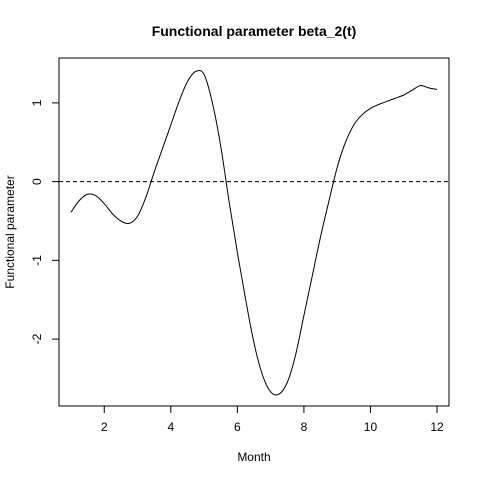  What do you see at coordinates (272, 419) in the screenshot?
I see `x-axis: 2 4 6 8 10 12` at bounding box center [272, 419].